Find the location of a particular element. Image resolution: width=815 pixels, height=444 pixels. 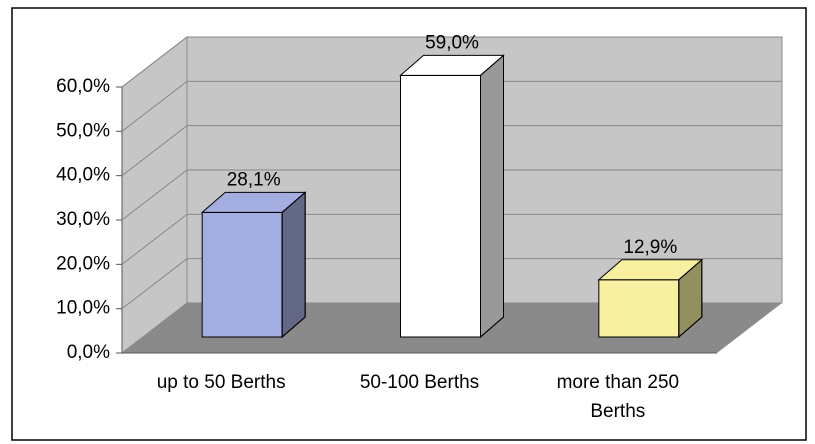

x-tick-label: 50-100 Berths is located at coordinates (419, 382).